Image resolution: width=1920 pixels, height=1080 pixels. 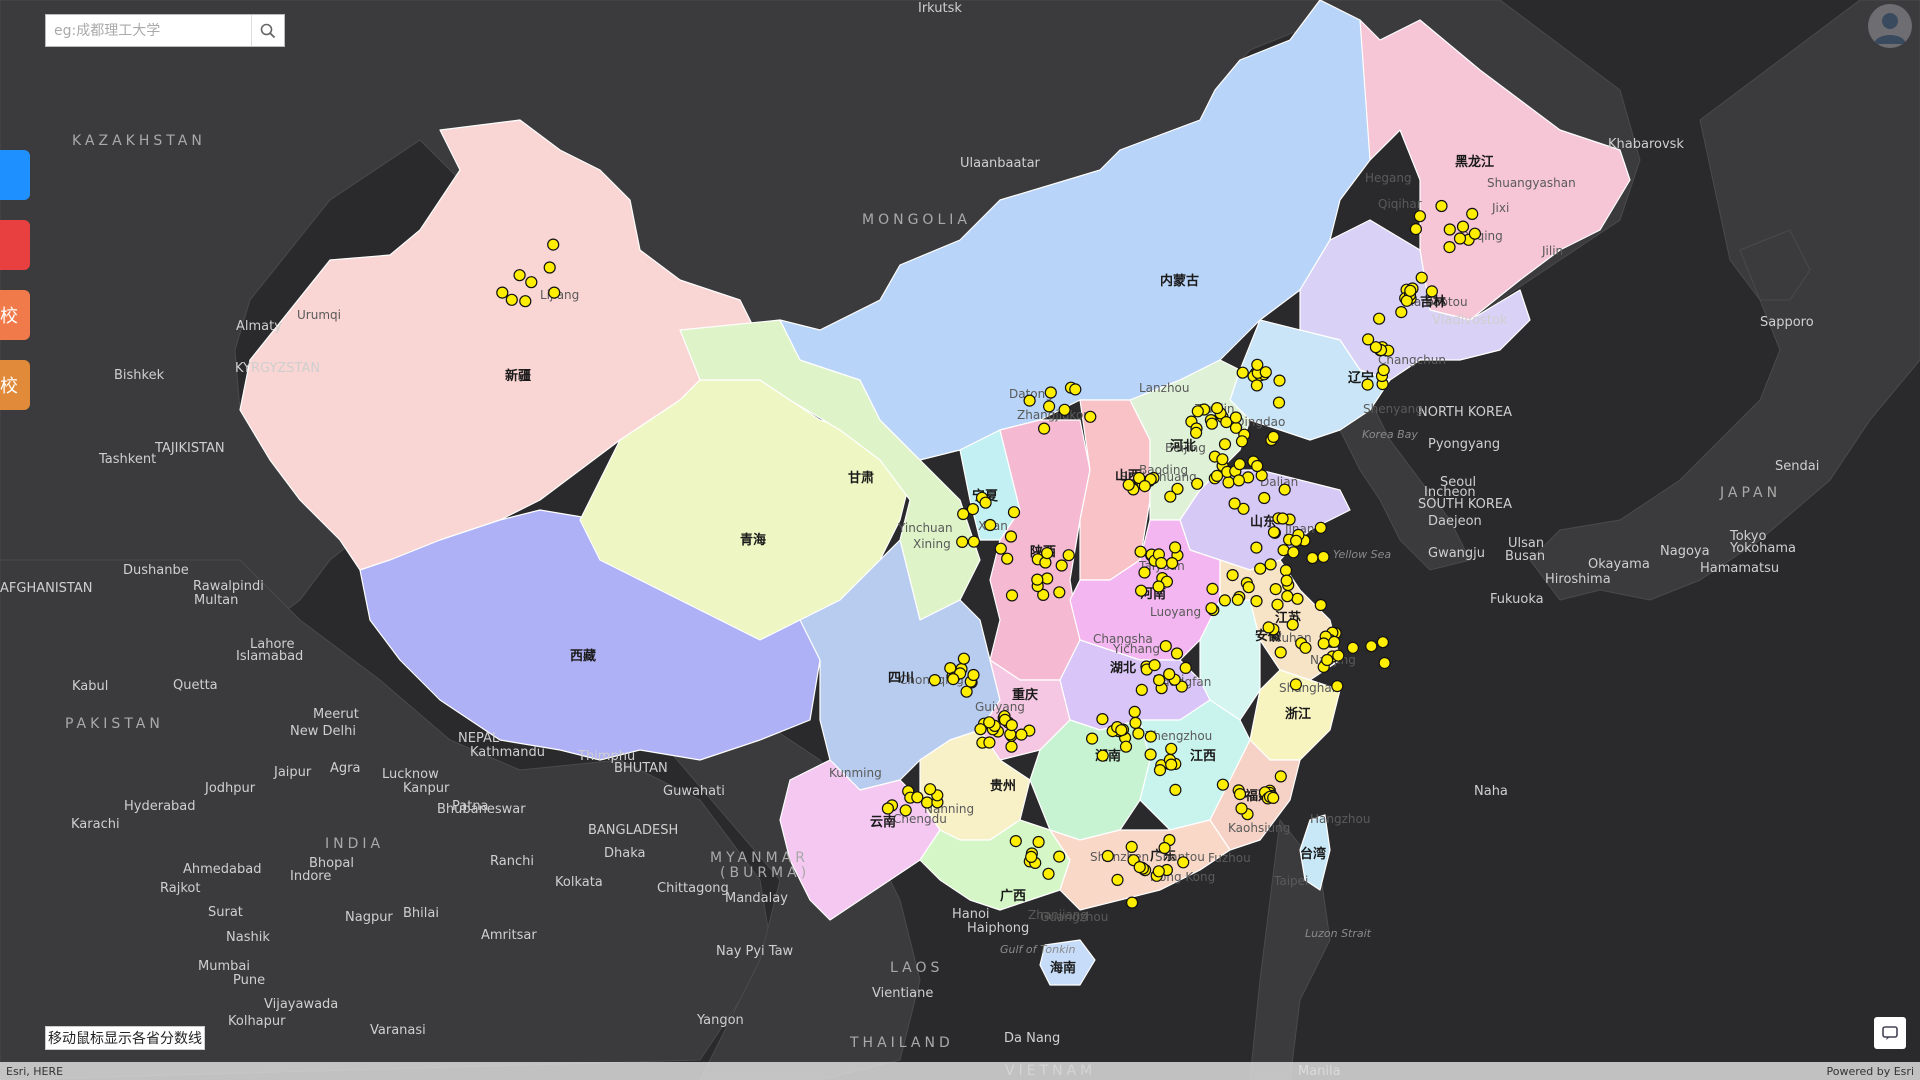 I want to click on user-avatar, so click(x=1890, y=26).